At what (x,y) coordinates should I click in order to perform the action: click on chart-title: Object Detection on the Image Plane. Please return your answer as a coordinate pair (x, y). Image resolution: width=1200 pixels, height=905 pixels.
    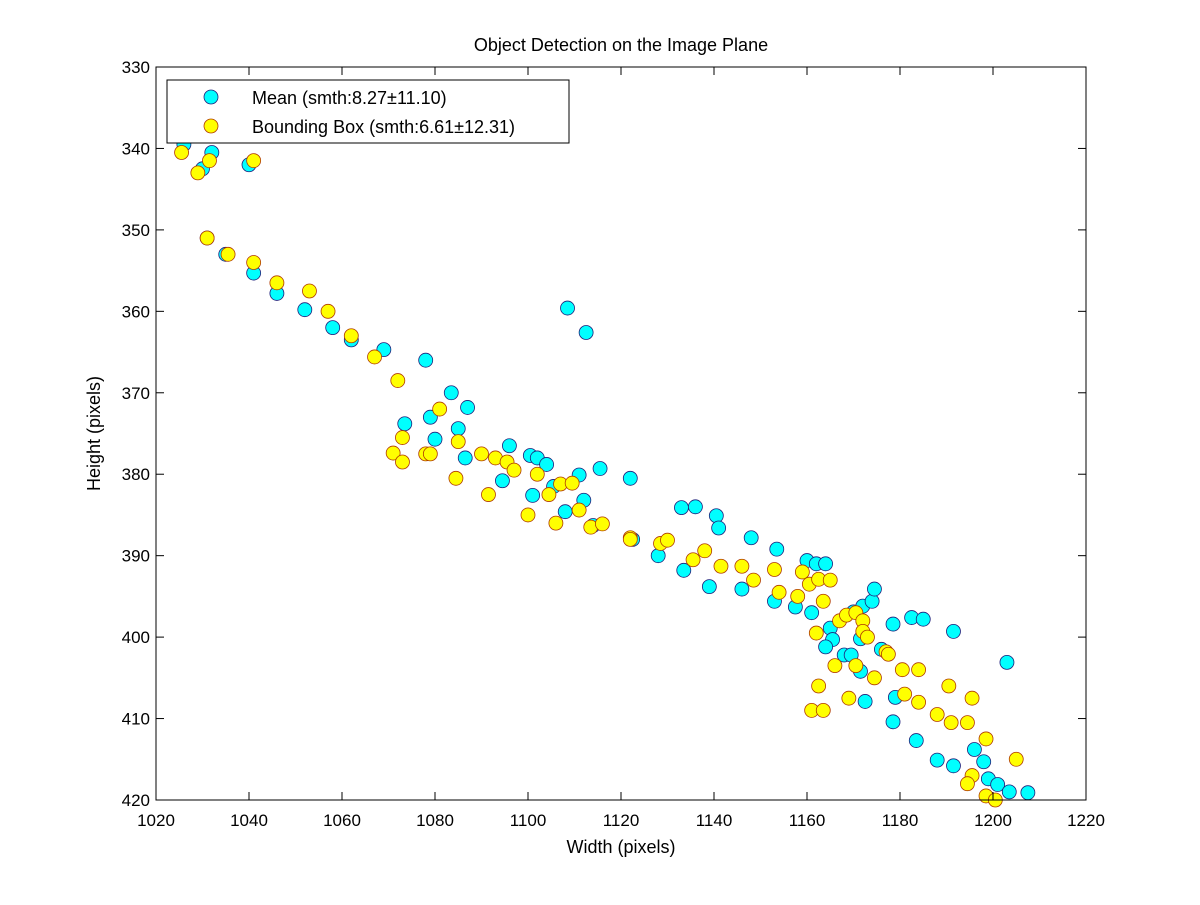
    Looking at the image, I should click on (621, 45).